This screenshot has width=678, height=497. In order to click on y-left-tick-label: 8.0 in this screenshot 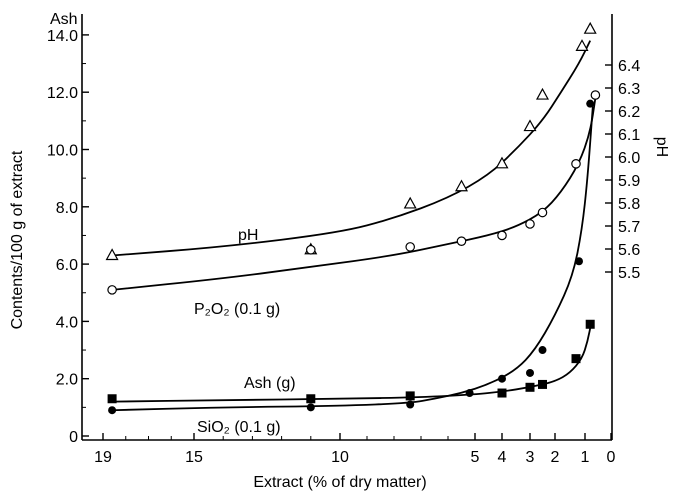, I will do `click(67, 208)`.